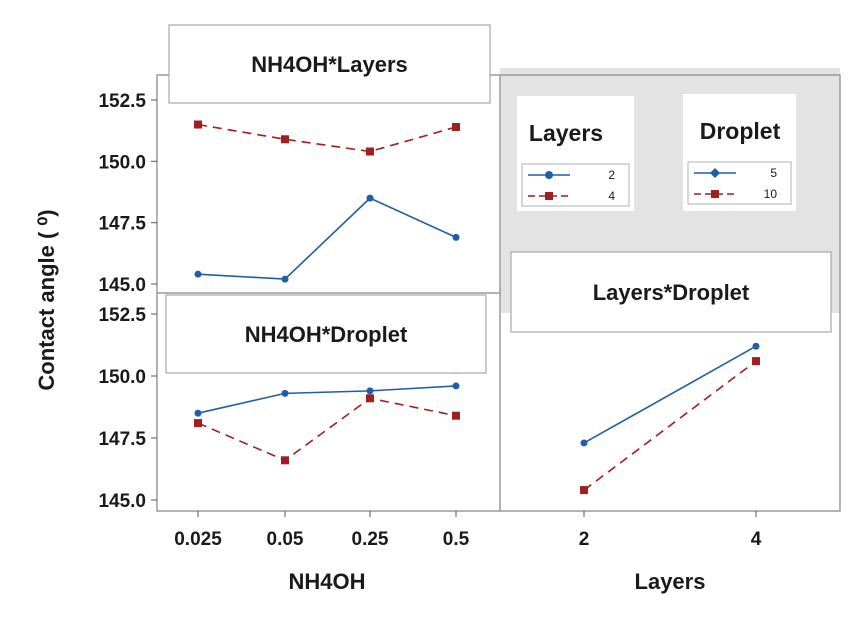 The width and height of the screenshot is (855, 626). Describe the element at coordinates (456, 237) in the screenshot. I see `panel-1-series-2-point-0.5` at that location.